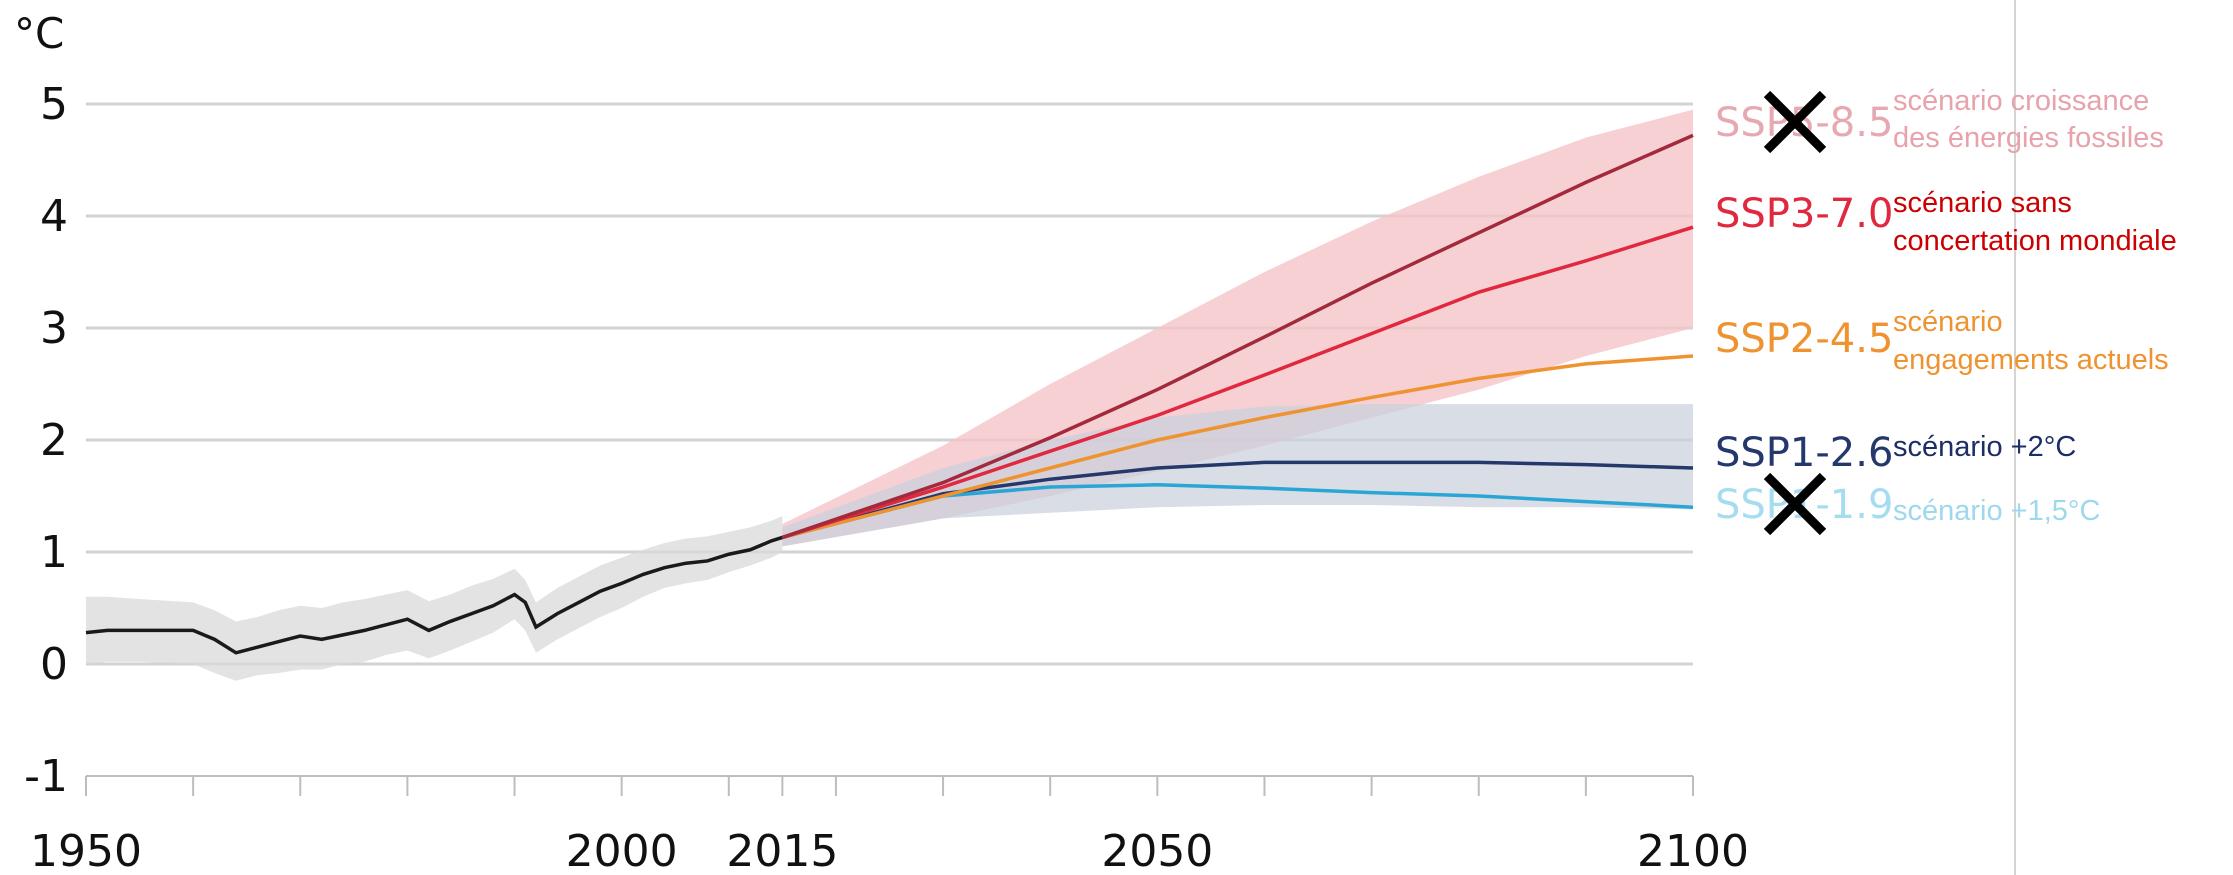 Image resolution: width=2233 pixels, height=875 pixels. I want to click on ssp370-line, so click(1237, 382).